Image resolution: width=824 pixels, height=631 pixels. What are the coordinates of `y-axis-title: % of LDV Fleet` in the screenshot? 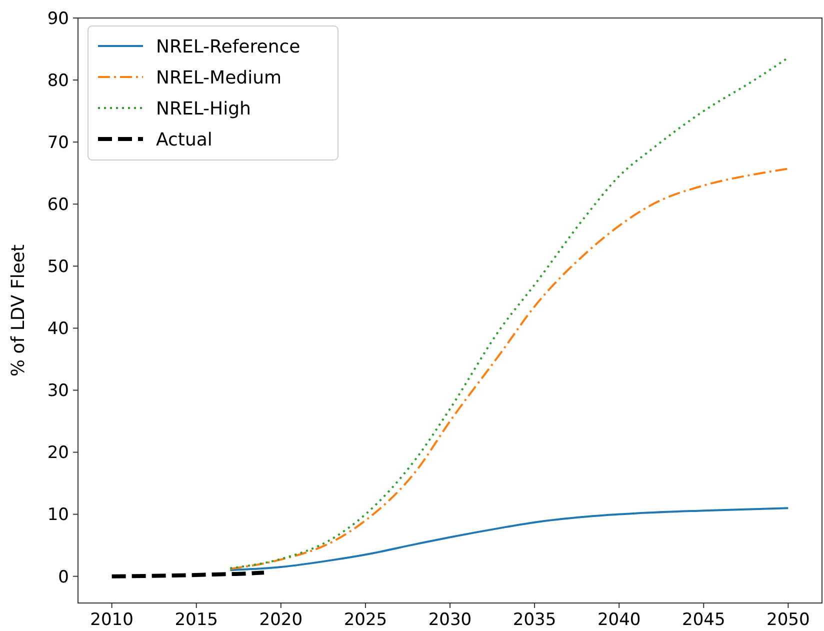 It's located at (18, 310).